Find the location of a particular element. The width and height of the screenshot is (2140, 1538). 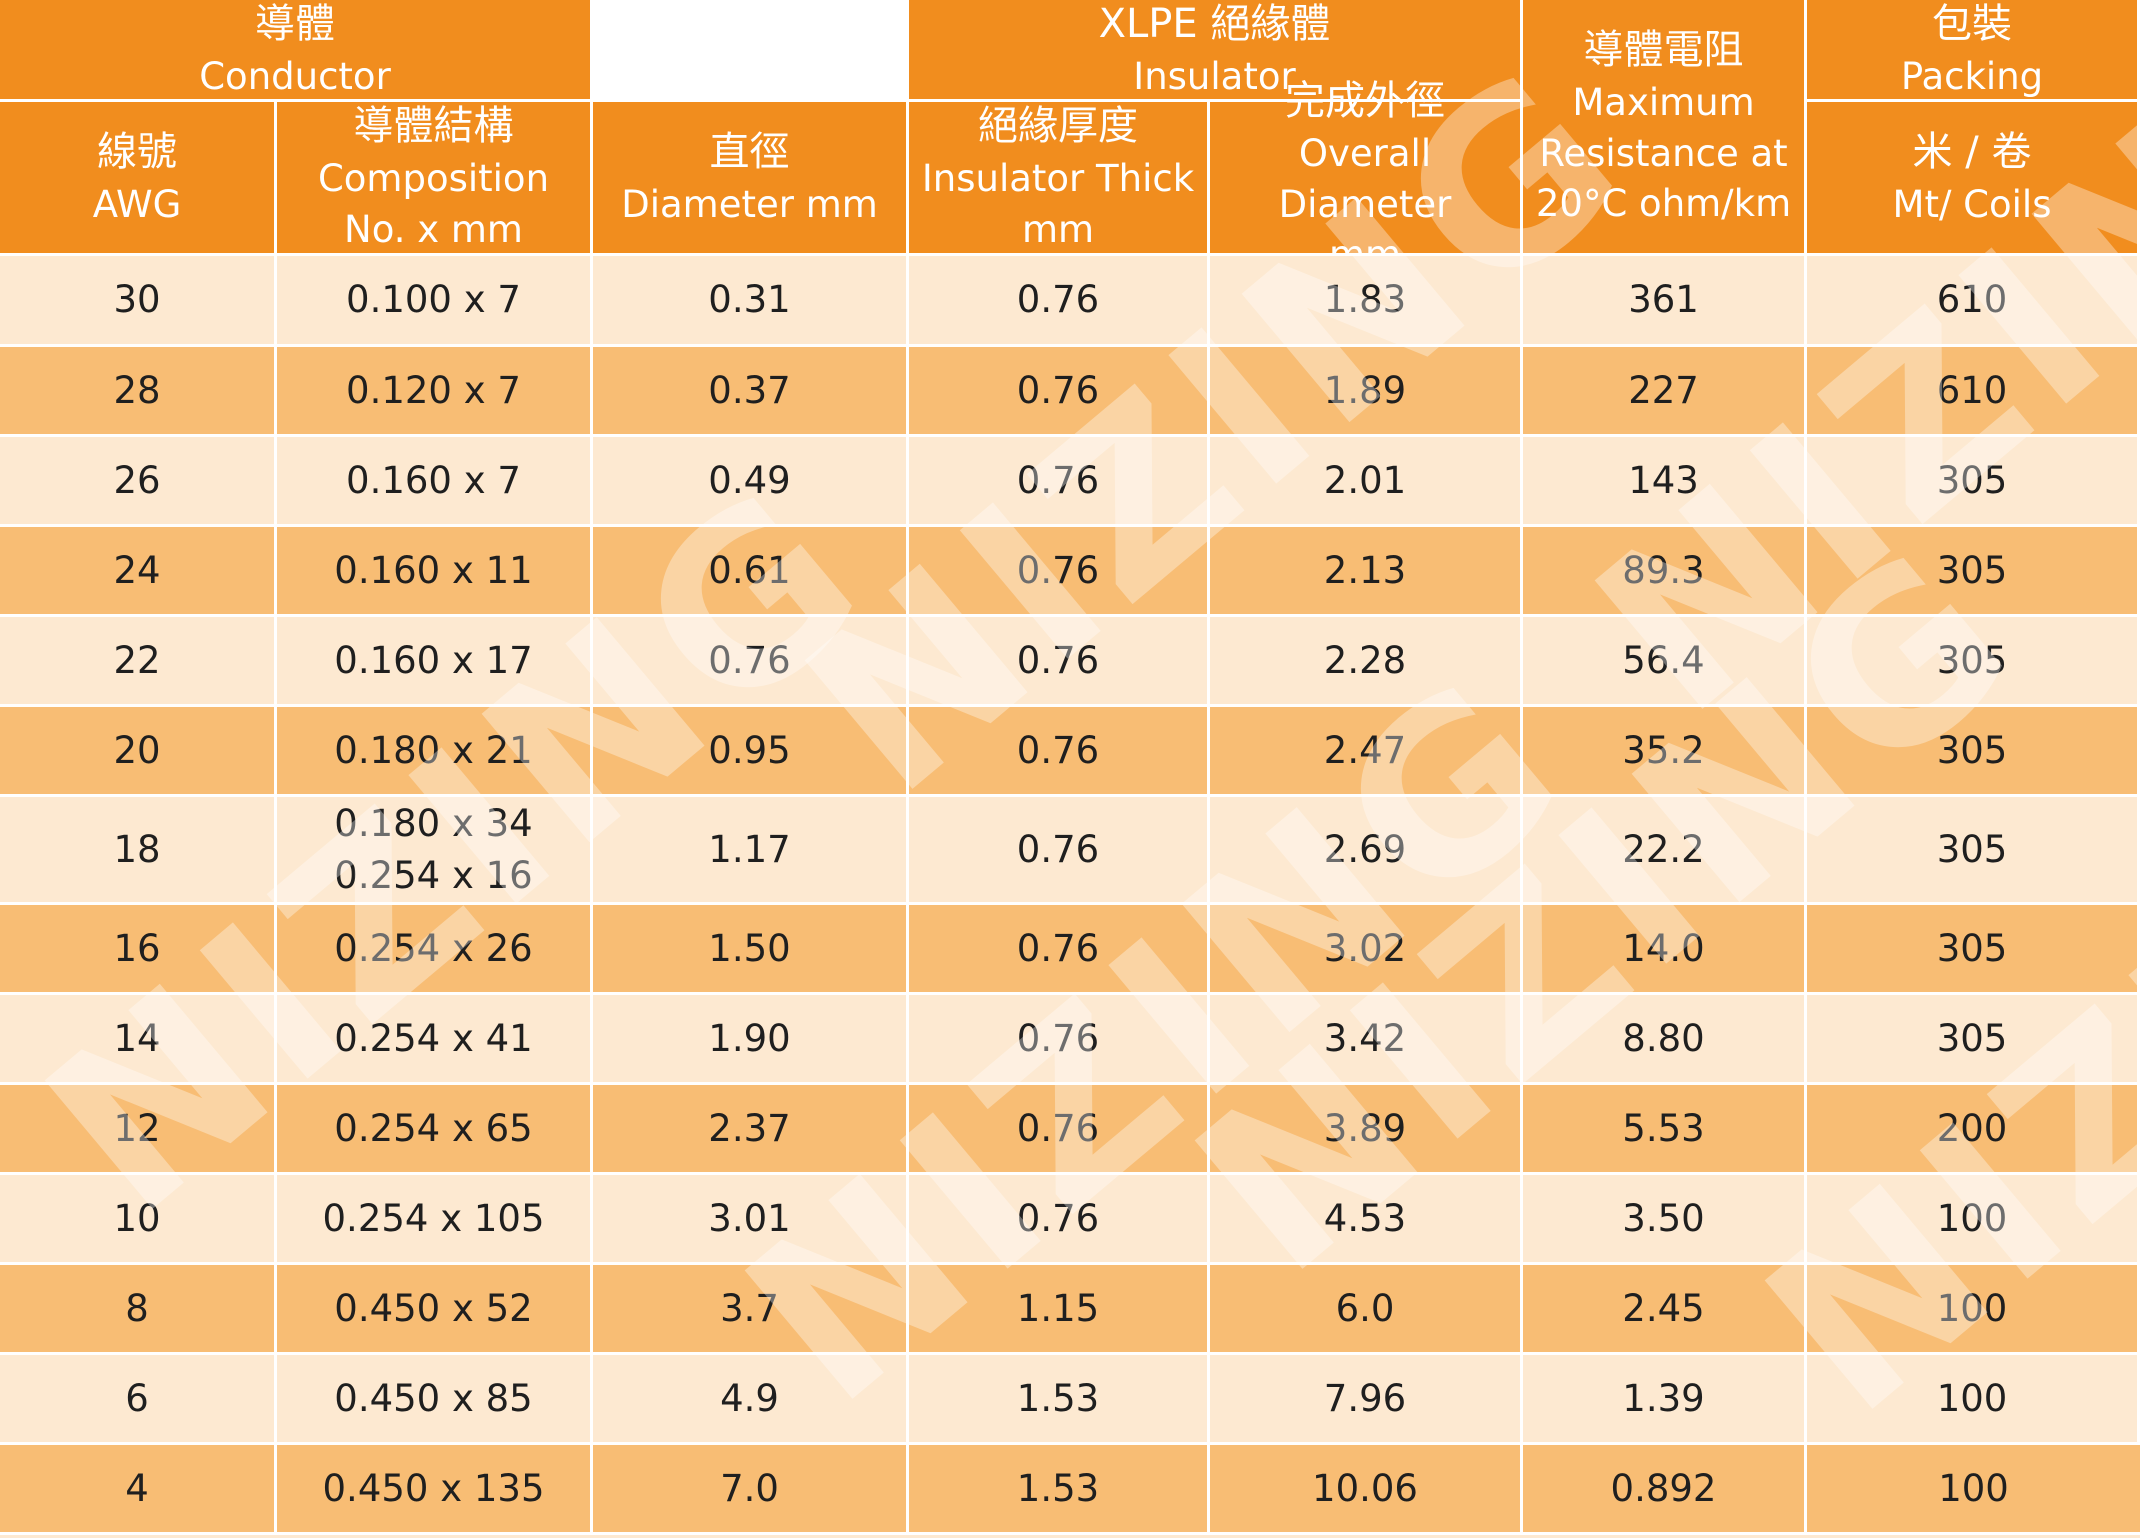

cell-awg: 10 is located at coordinates (138, 1220).